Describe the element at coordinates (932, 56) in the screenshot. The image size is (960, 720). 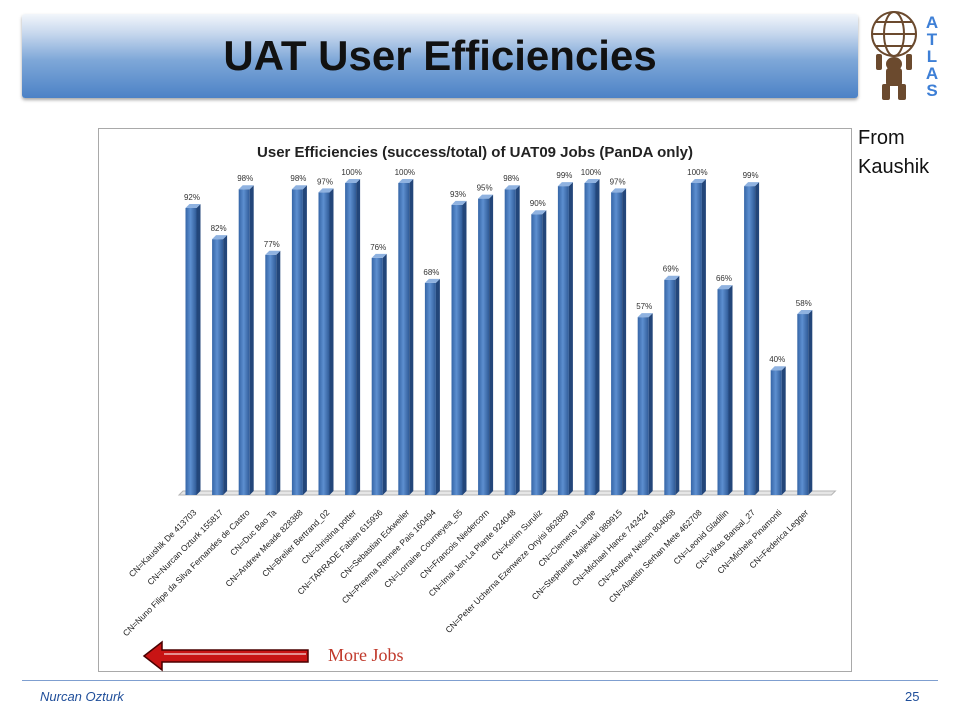
I see `logo-letter: L` at that location.